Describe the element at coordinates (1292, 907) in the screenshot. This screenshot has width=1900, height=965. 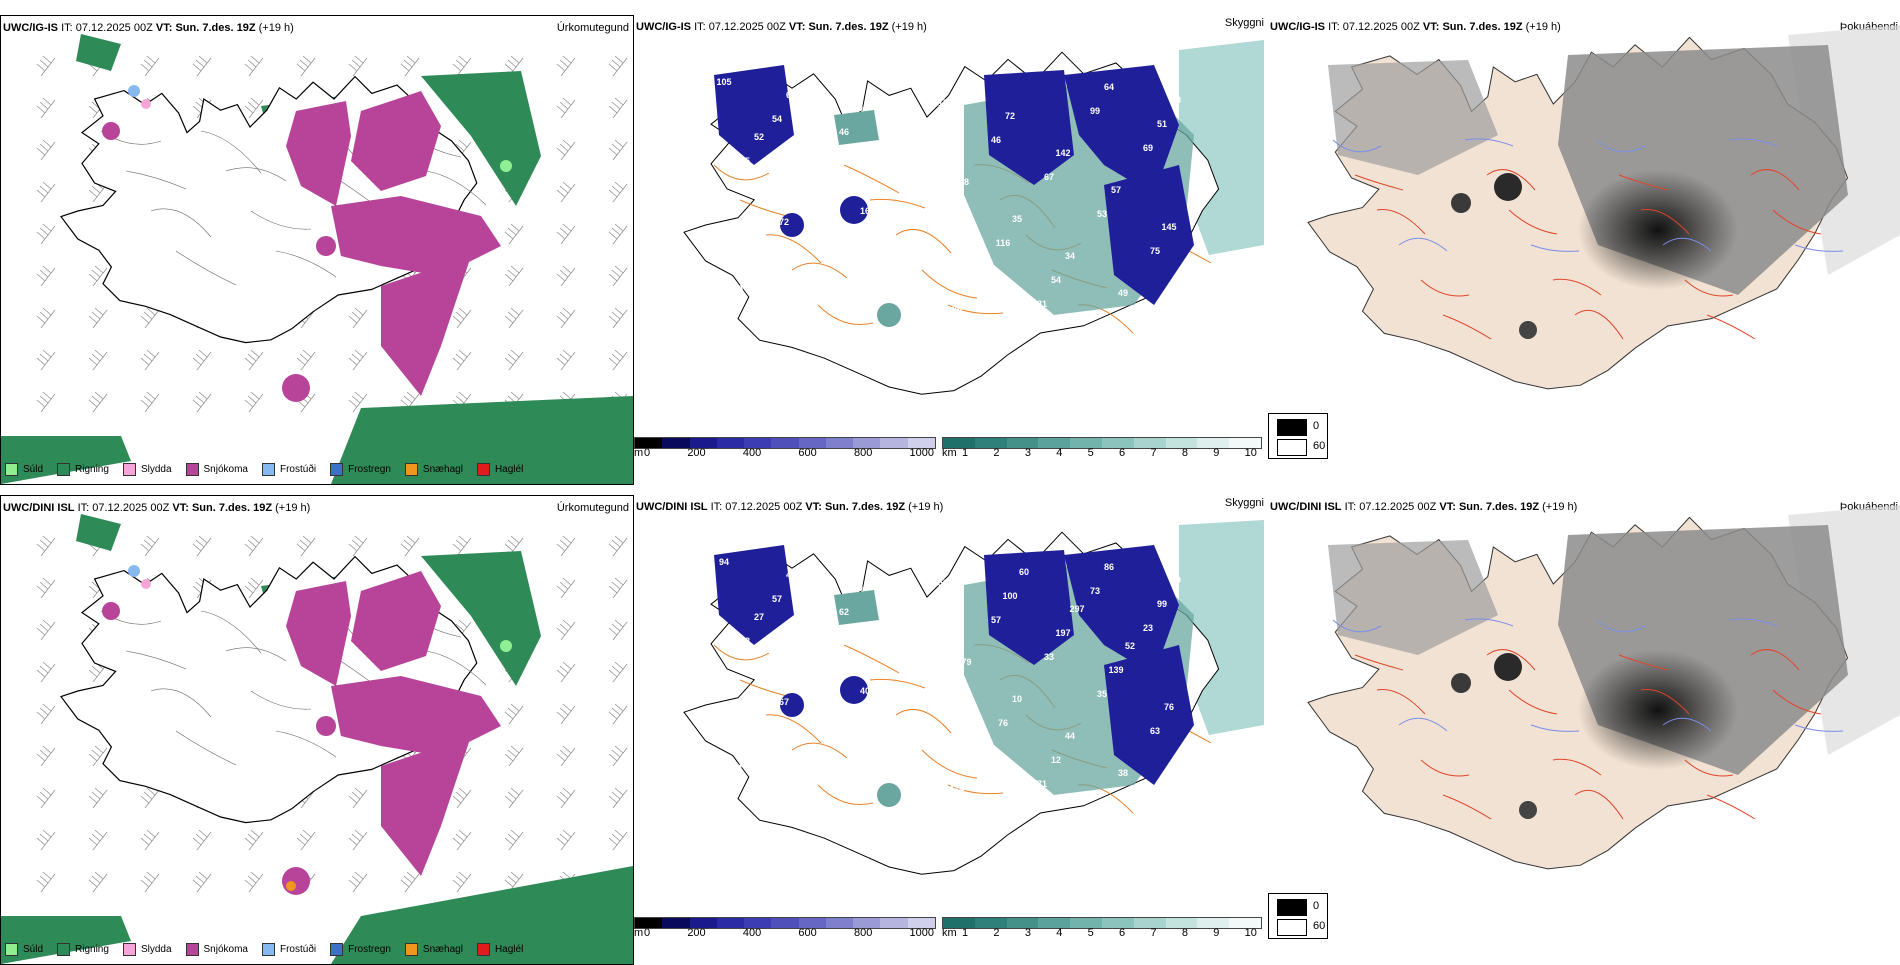
I see `fog-key-dark` at that location.